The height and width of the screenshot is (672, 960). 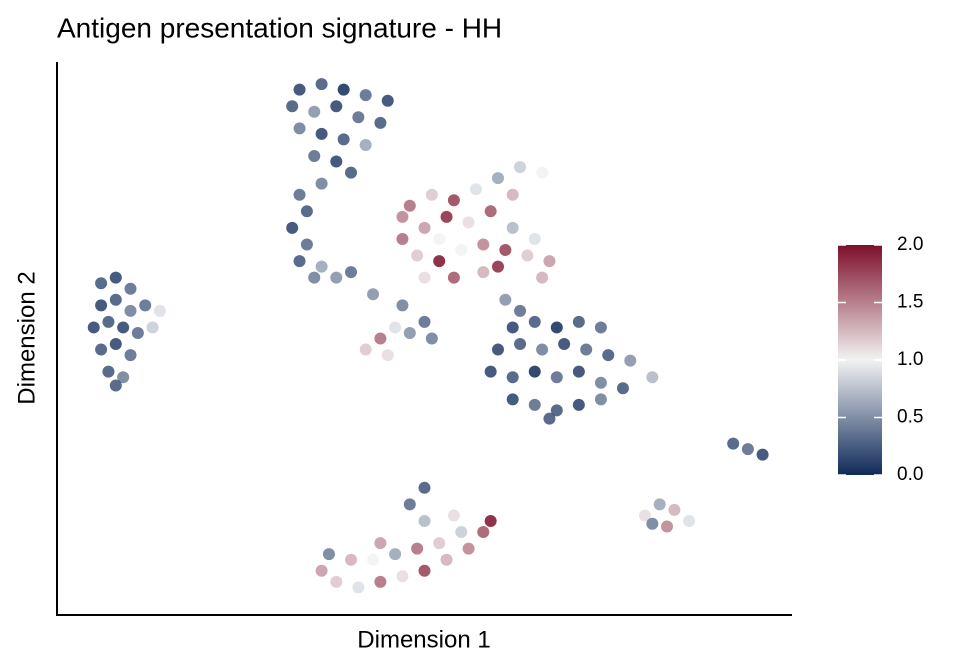 I want to click on x-axis-label: Dimension 1, so click(x=423, y=639).